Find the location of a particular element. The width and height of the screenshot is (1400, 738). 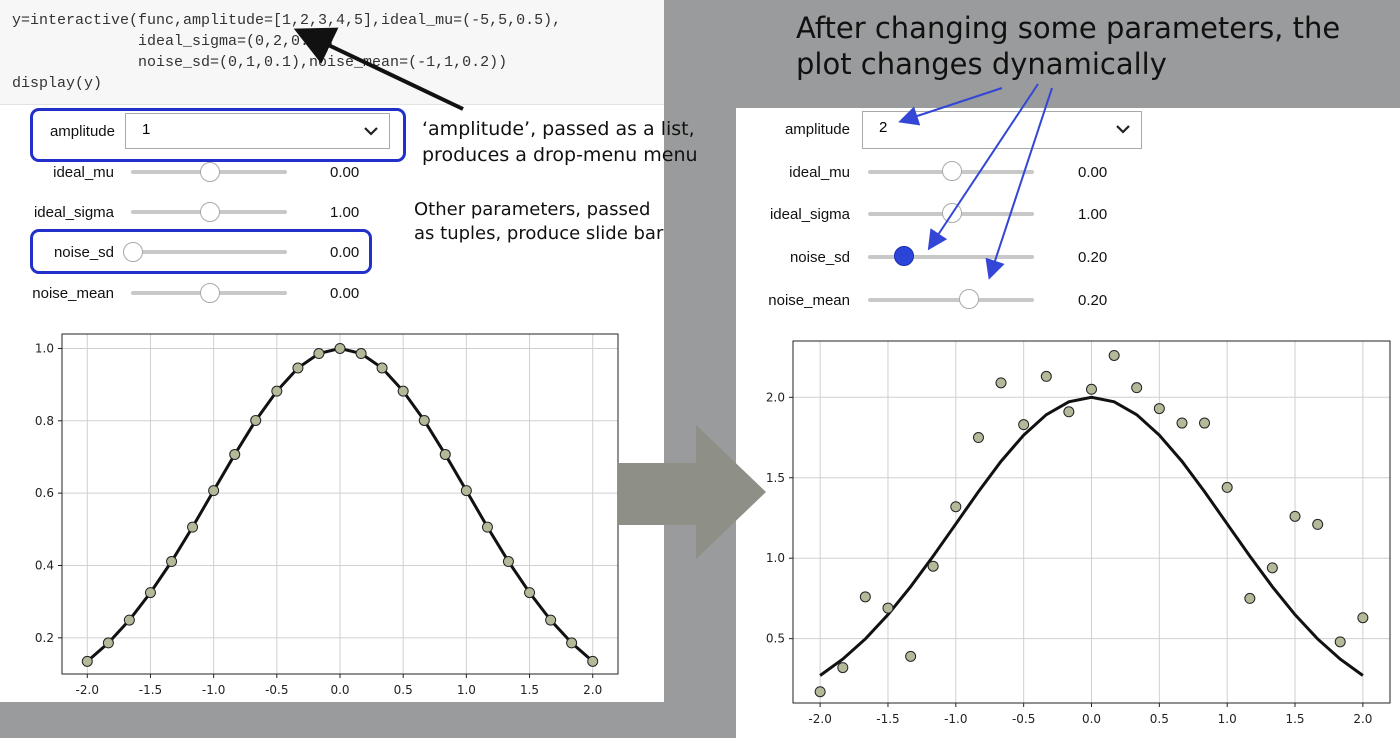

annotation-line: ‘amplitude’, passed as a list, is located at coordinates (558, 129).